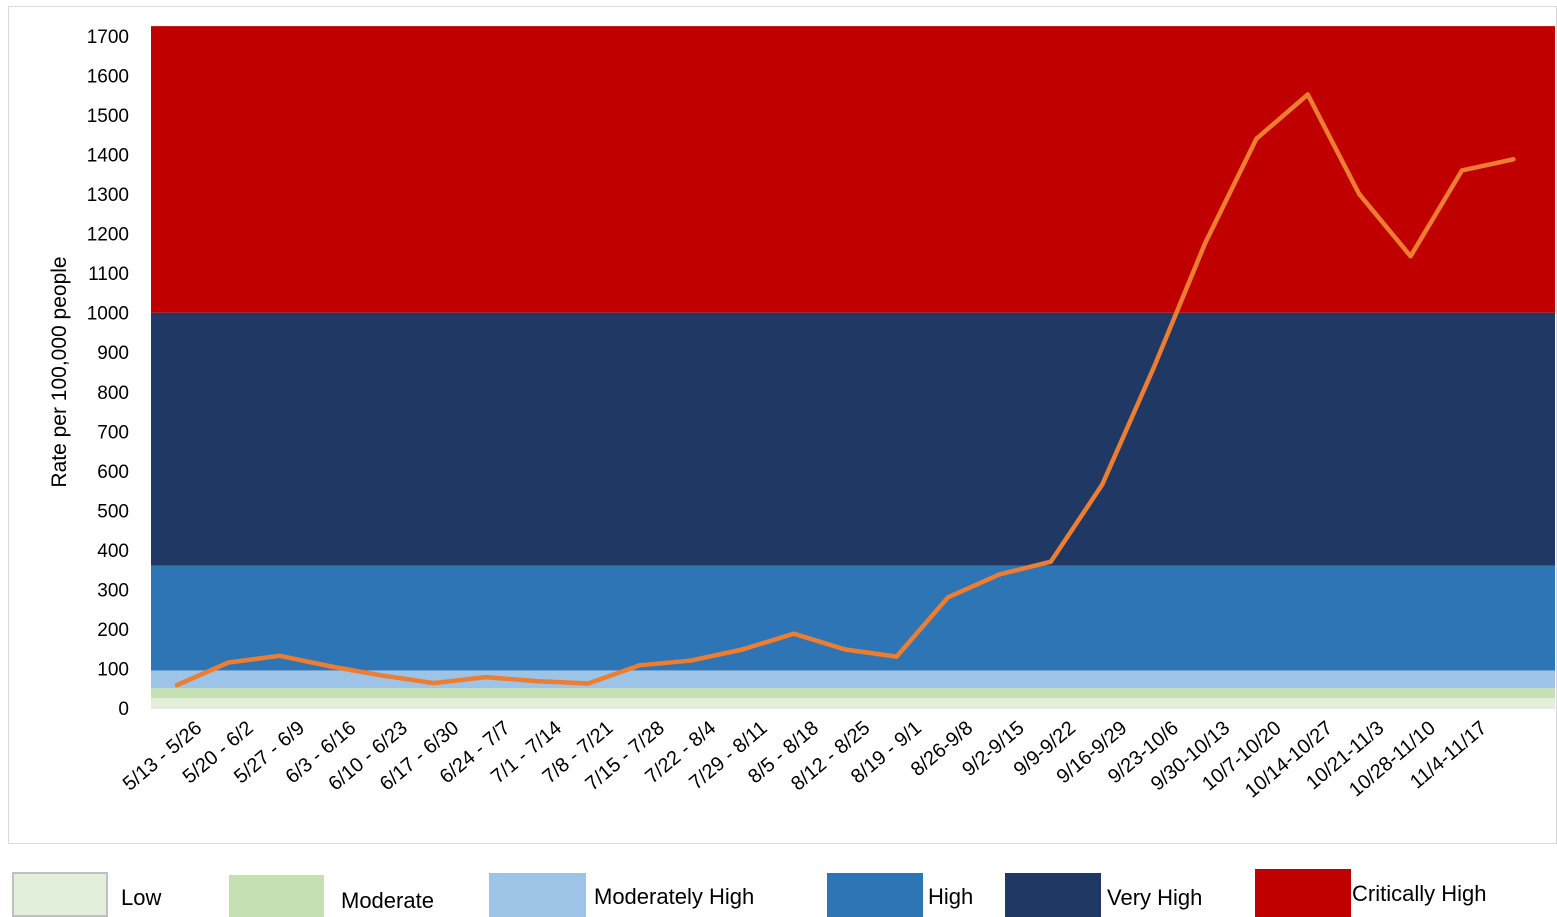  What do you see at coordinates (108, 274) in the screenshot?
I see `y-tick-label: 1100` at bounding box center [108, 274].